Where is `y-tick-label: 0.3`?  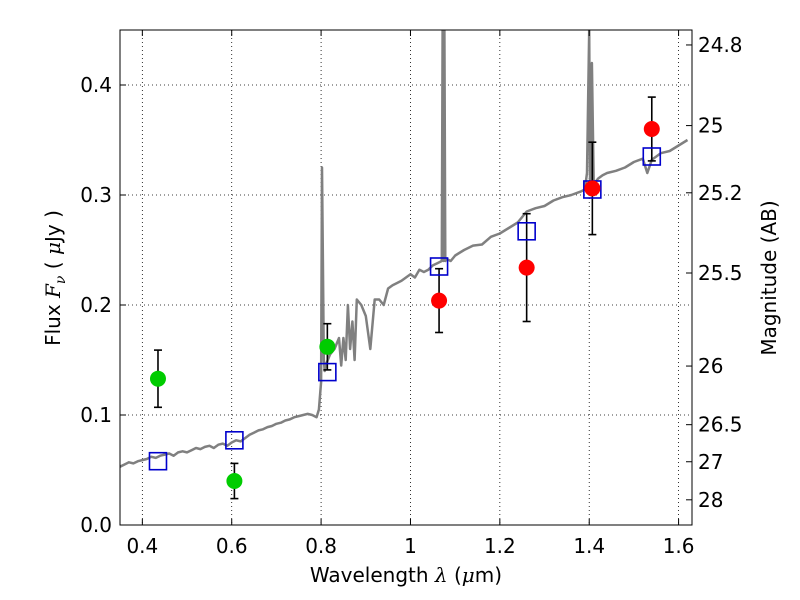 y-tick-label: 0.3 is located at coordinates (96, 195).